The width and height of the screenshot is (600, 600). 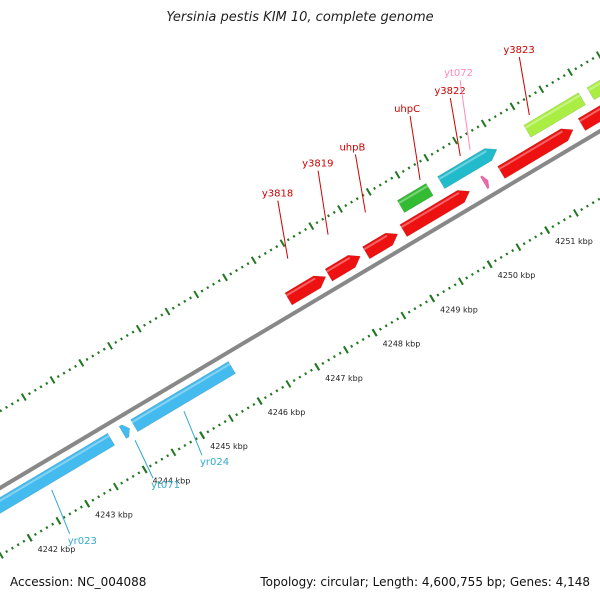 I want to click on scale-tick-label: 4251 kbp, so click(x=574, y=241).